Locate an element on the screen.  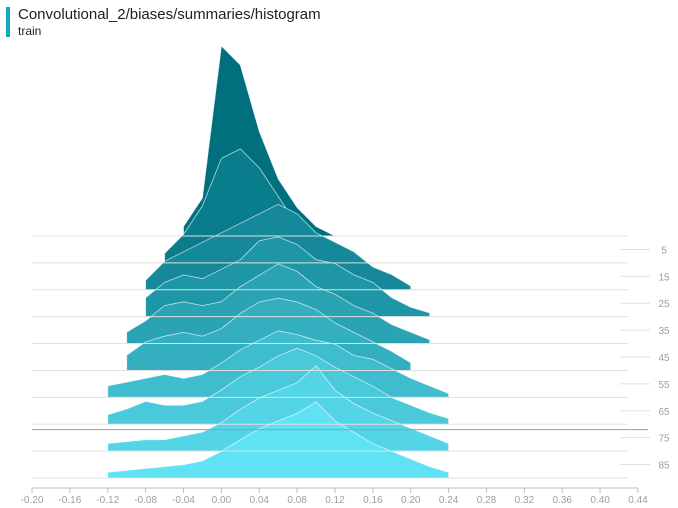
x-tick-label: -0.12 is located at coordinates (107, 500).